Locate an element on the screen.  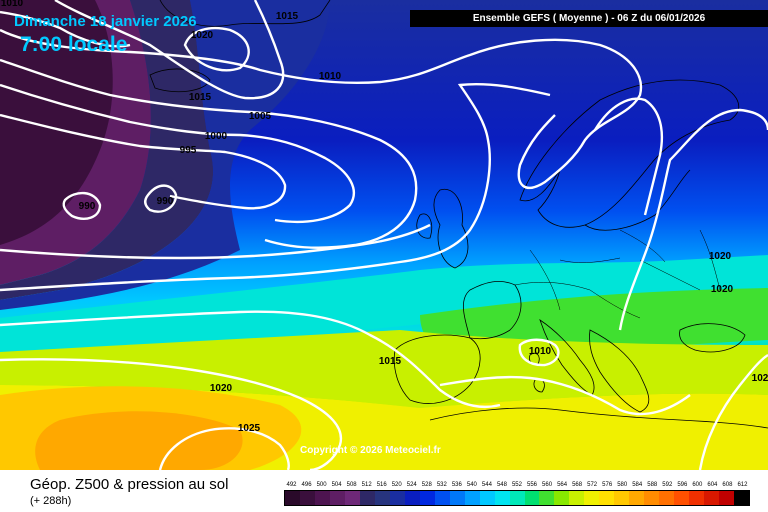
isobar-990-west is located at coordinates (82, 205).